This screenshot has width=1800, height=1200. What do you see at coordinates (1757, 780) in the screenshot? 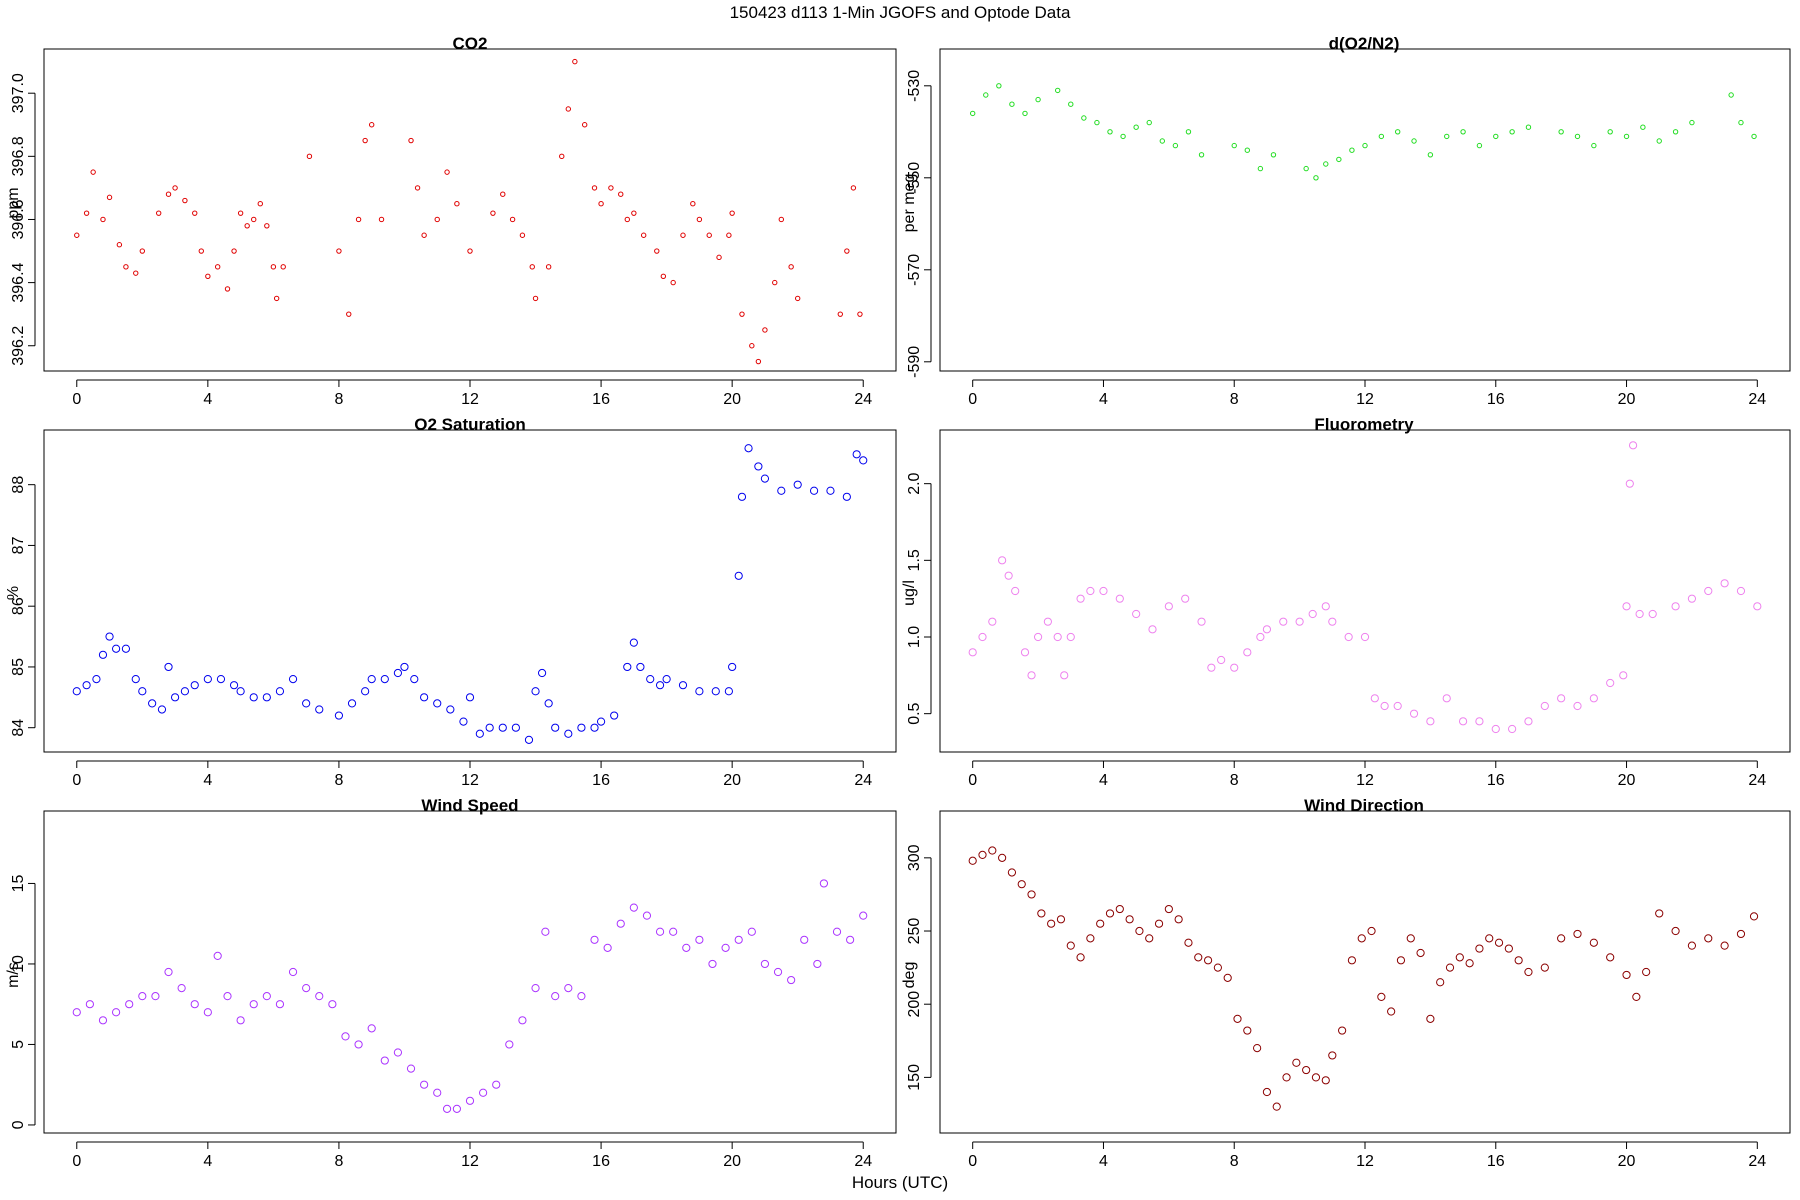
I see `fluor-x-tick-label: 24` at bounding box center [1757, 780].